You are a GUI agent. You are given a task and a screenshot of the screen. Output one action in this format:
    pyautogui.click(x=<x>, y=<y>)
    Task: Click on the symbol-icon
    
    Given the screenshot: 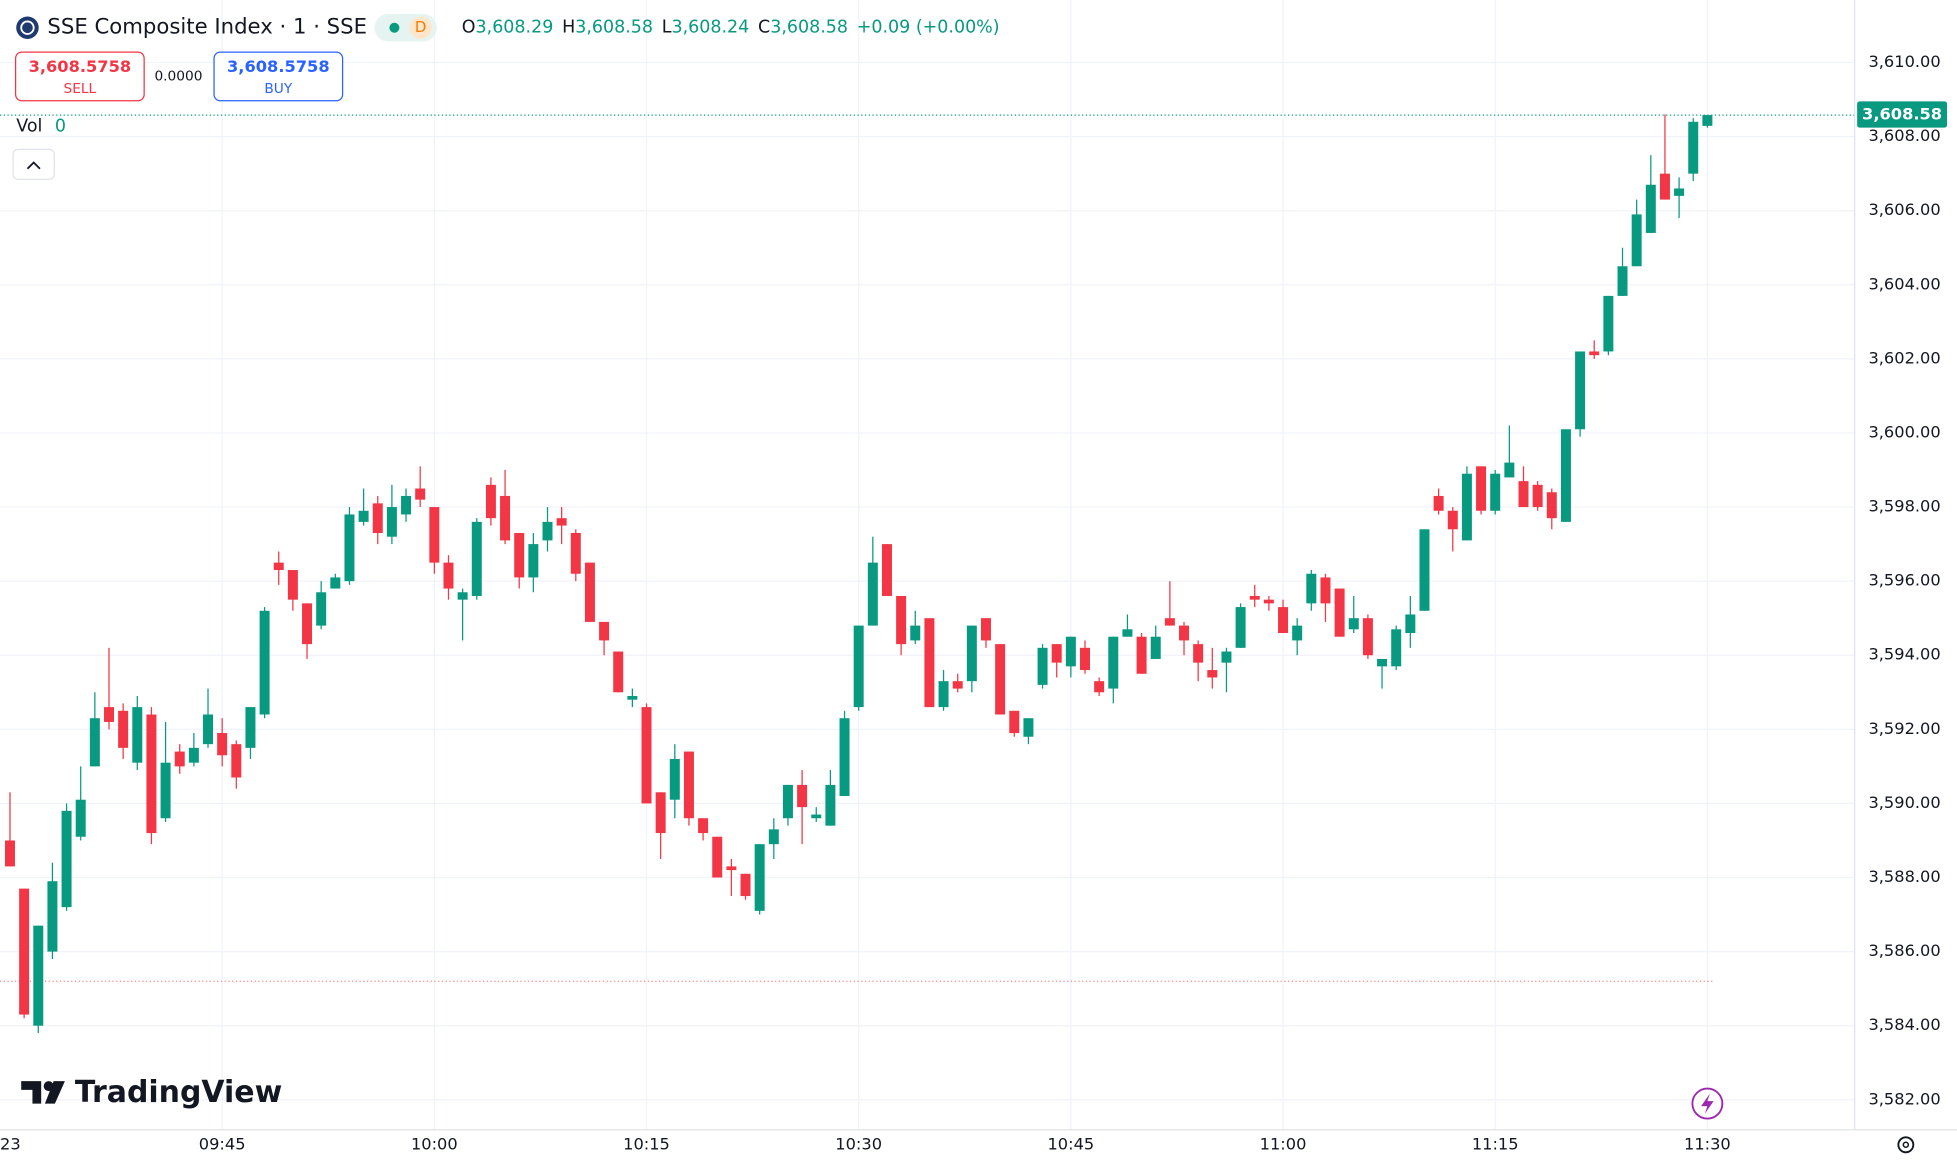 What is the action you would take?
    pyautogui.click(x=27, y=27)
    